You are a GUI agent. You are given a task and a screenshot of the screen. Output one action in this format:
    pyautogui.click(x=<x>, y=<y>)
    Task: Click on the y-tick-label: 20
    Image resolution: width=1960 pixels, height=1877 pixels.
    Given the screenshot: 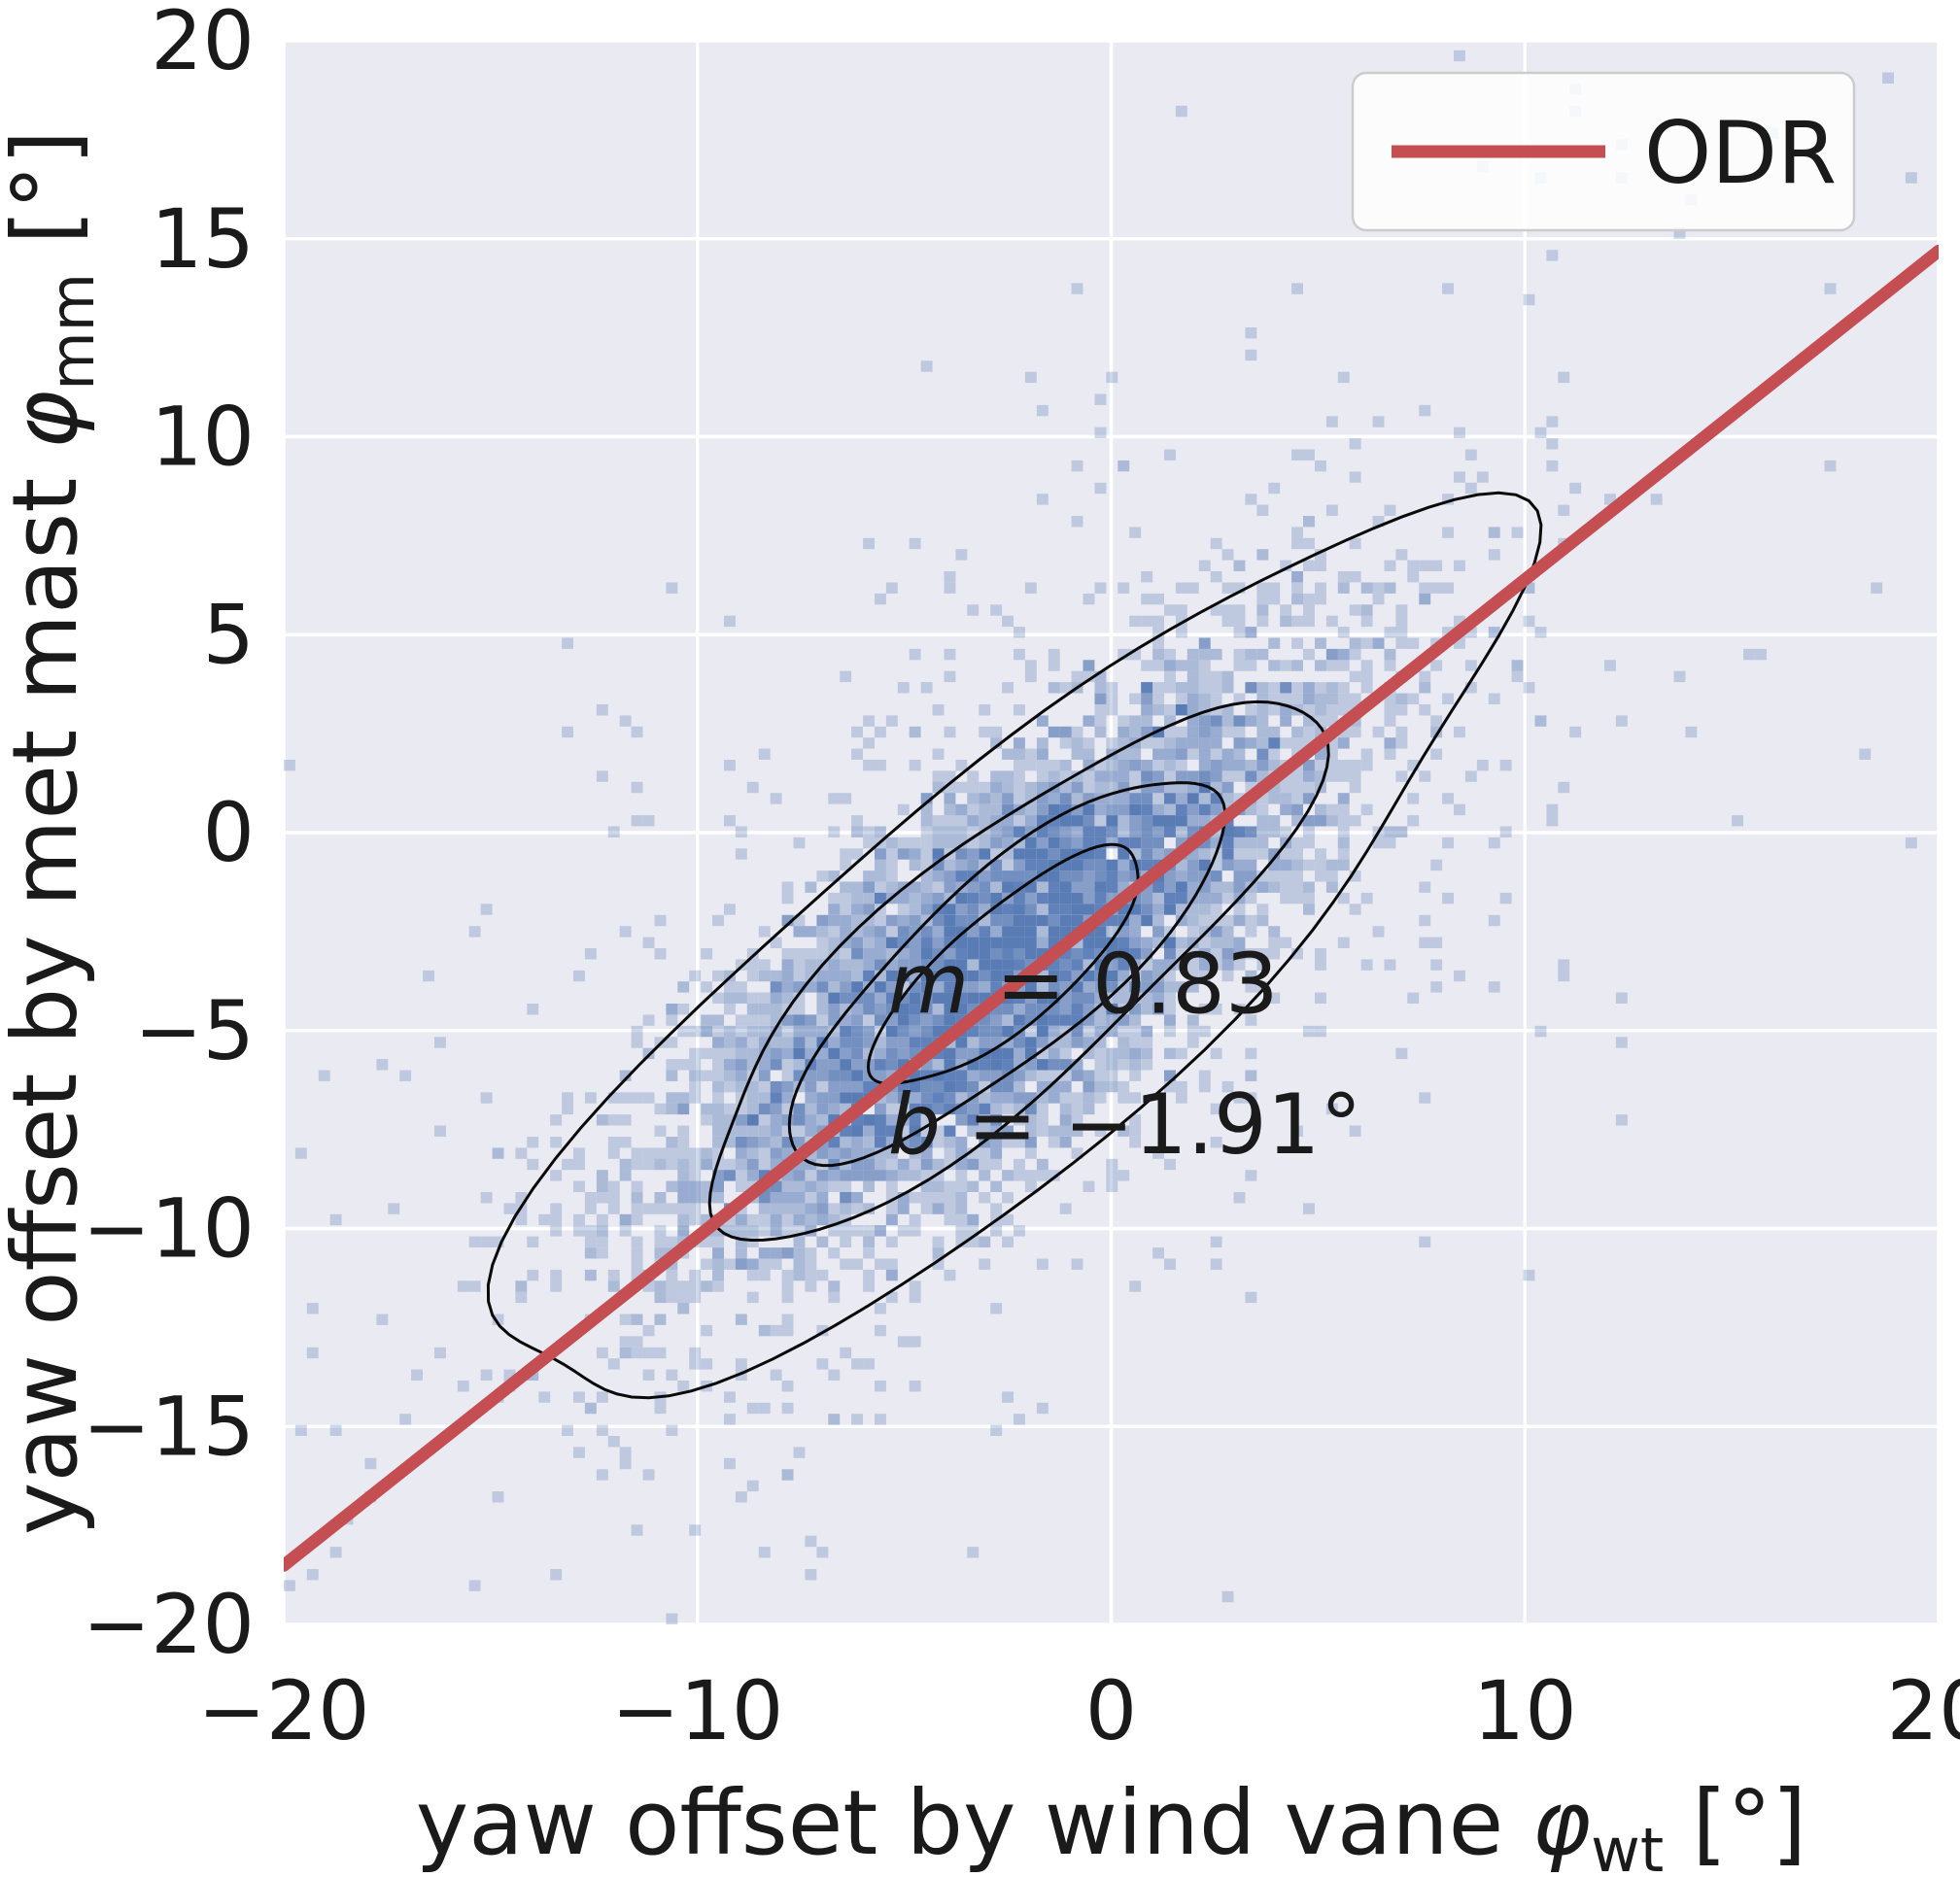 What is the action you would take?
    pyautogui.click(x=203, y=44)
    